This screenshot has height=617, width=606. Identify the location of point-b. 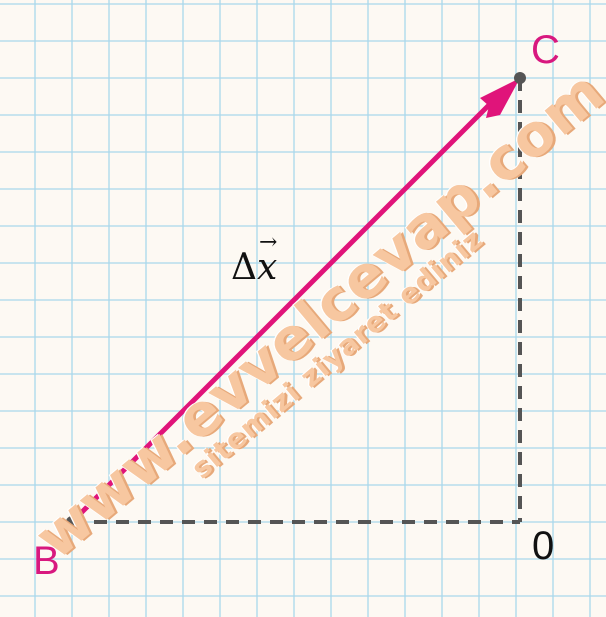
(72, 522).